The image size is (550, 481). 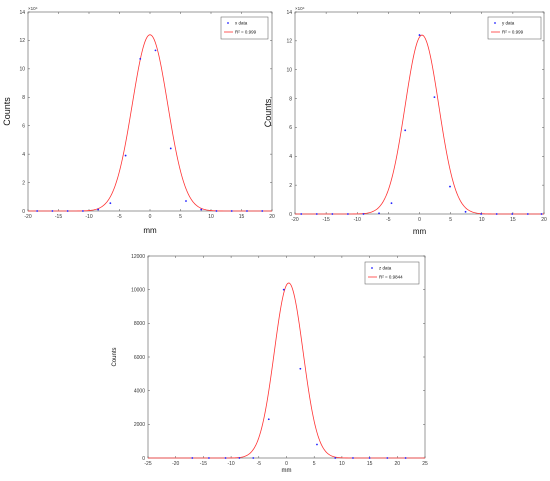 What do you see at coordinates (294, 220) in the screenshot?
I see `x-tick-label: -20` at bounding box center [294, 220].